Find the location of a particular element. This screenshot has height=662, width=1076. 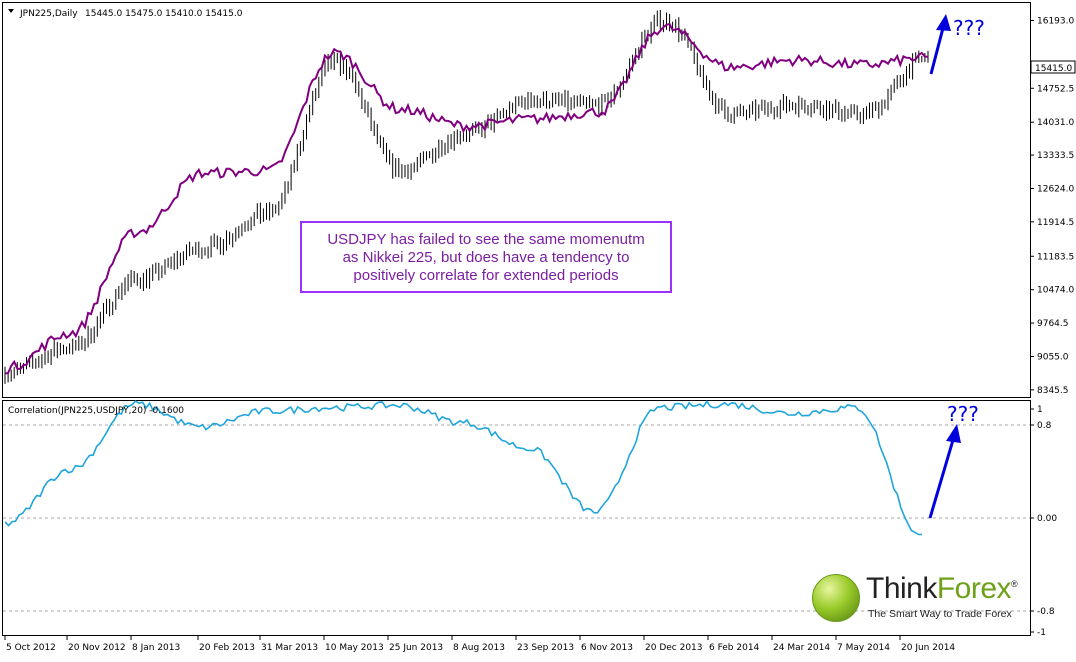

thinkforex-logo: ThinkForex® The Smart Way to Trade Forex is located at coordinates (919, 597).